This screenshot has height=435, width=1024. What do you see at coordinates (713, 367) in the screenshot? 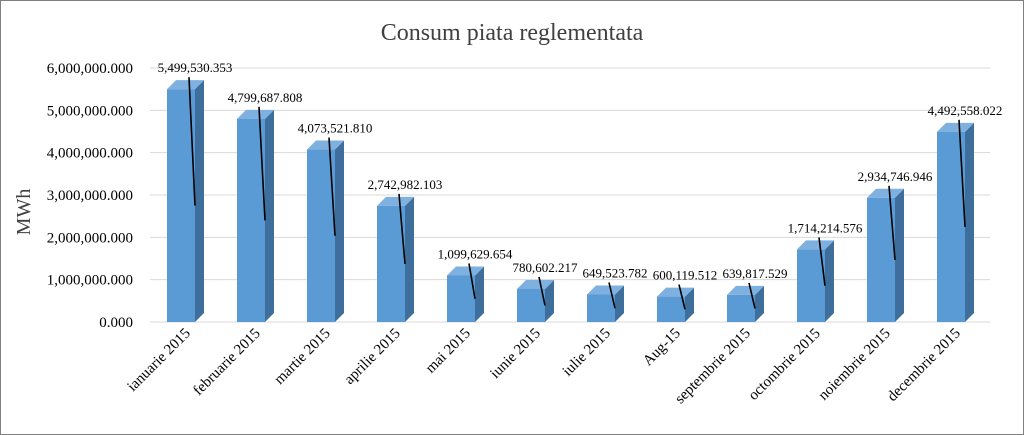
I see `x-tick-label: septembrie 2015` at bounding box center [713, 367].